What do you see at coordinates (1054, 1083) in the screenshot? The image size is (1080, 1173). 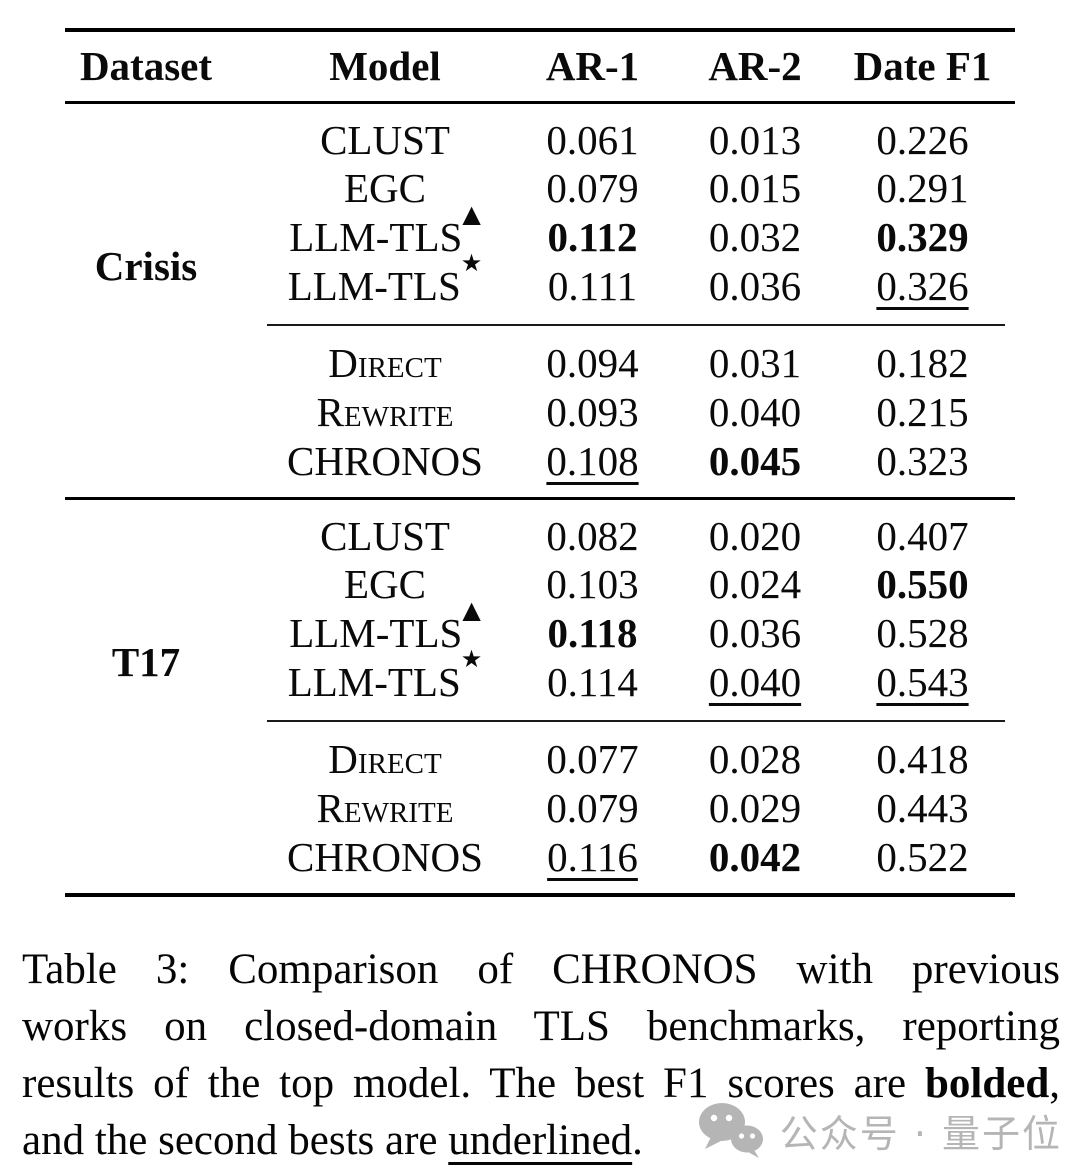 I see `caption-text: ,` at bounding box center [1054, 1083].